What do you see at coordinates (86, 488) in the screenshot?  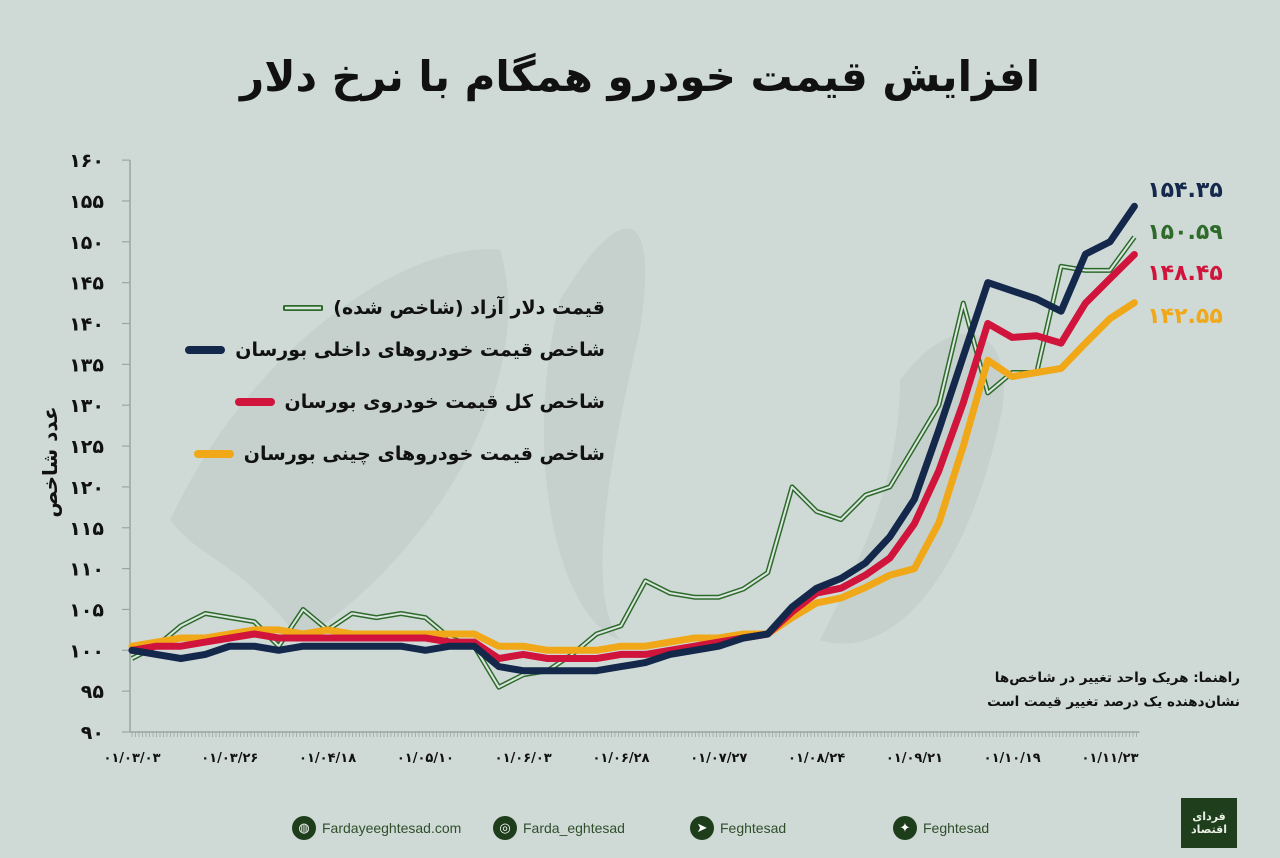 I see `y-tick-label: ۱۲۰` at bounding box center [86, 488].